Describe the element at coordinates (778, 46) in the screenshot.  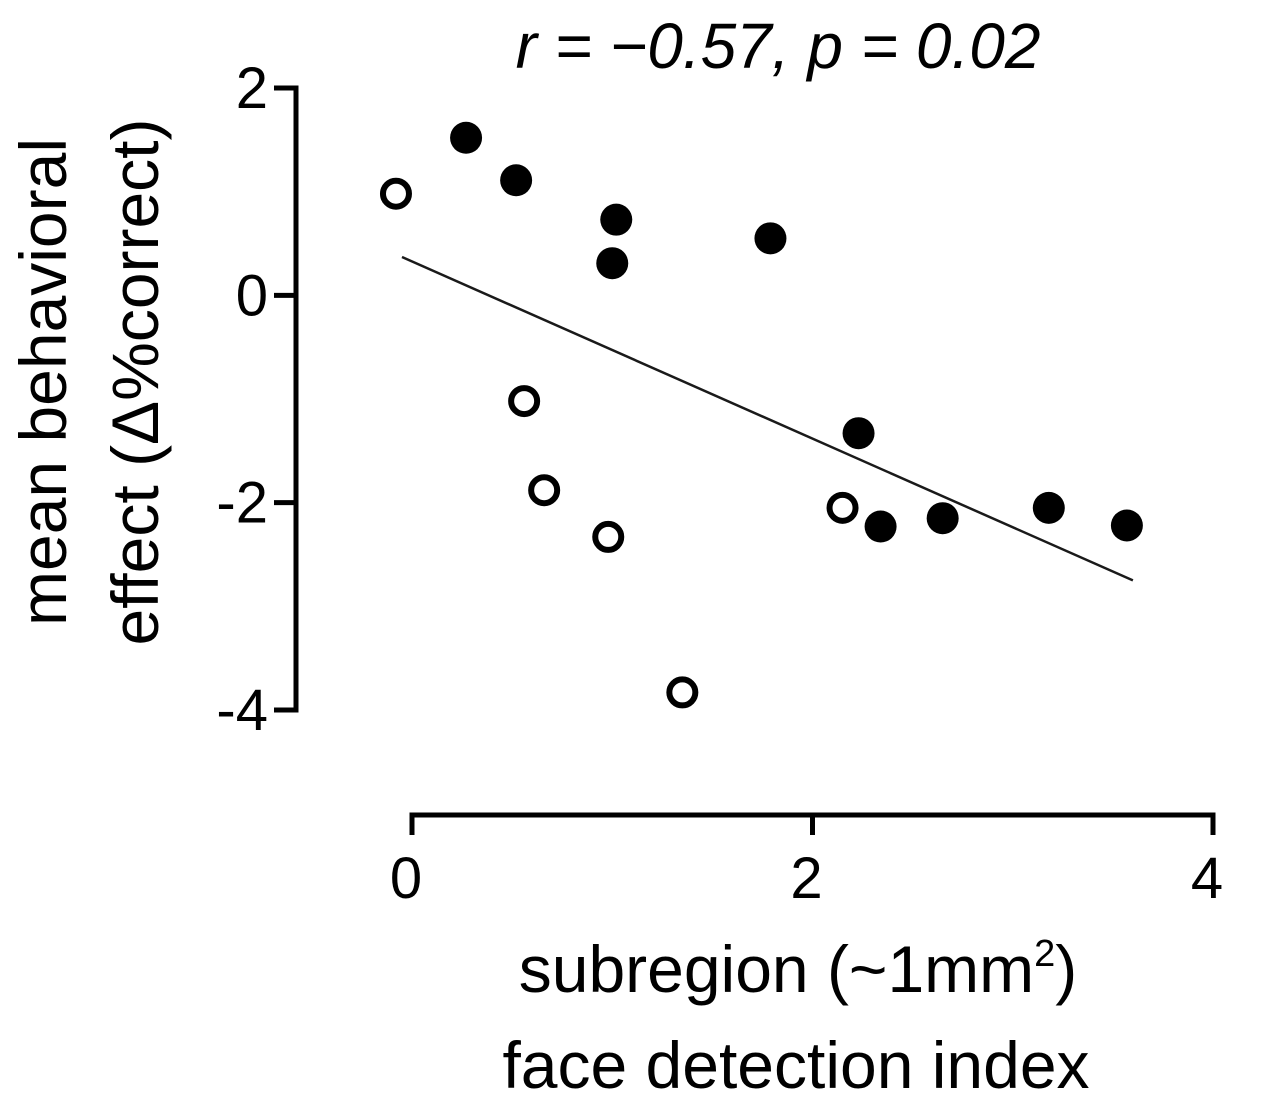
I see `chart-title: r = −0.57, p = 0.02` at that location.